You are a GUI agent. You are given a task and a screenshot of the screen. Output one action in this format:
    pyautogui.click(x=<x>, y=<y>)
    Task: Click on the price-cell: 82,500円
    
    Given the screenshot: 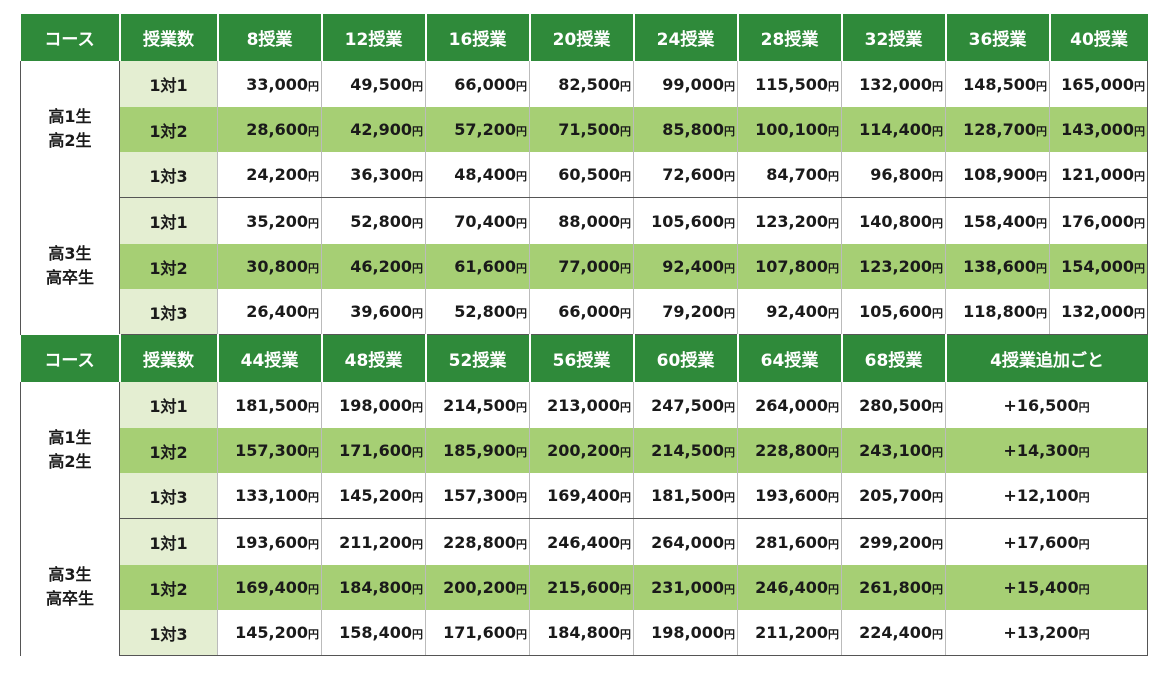 What is the action you would take?
    pyautogui.click(x=581, y=84)
    